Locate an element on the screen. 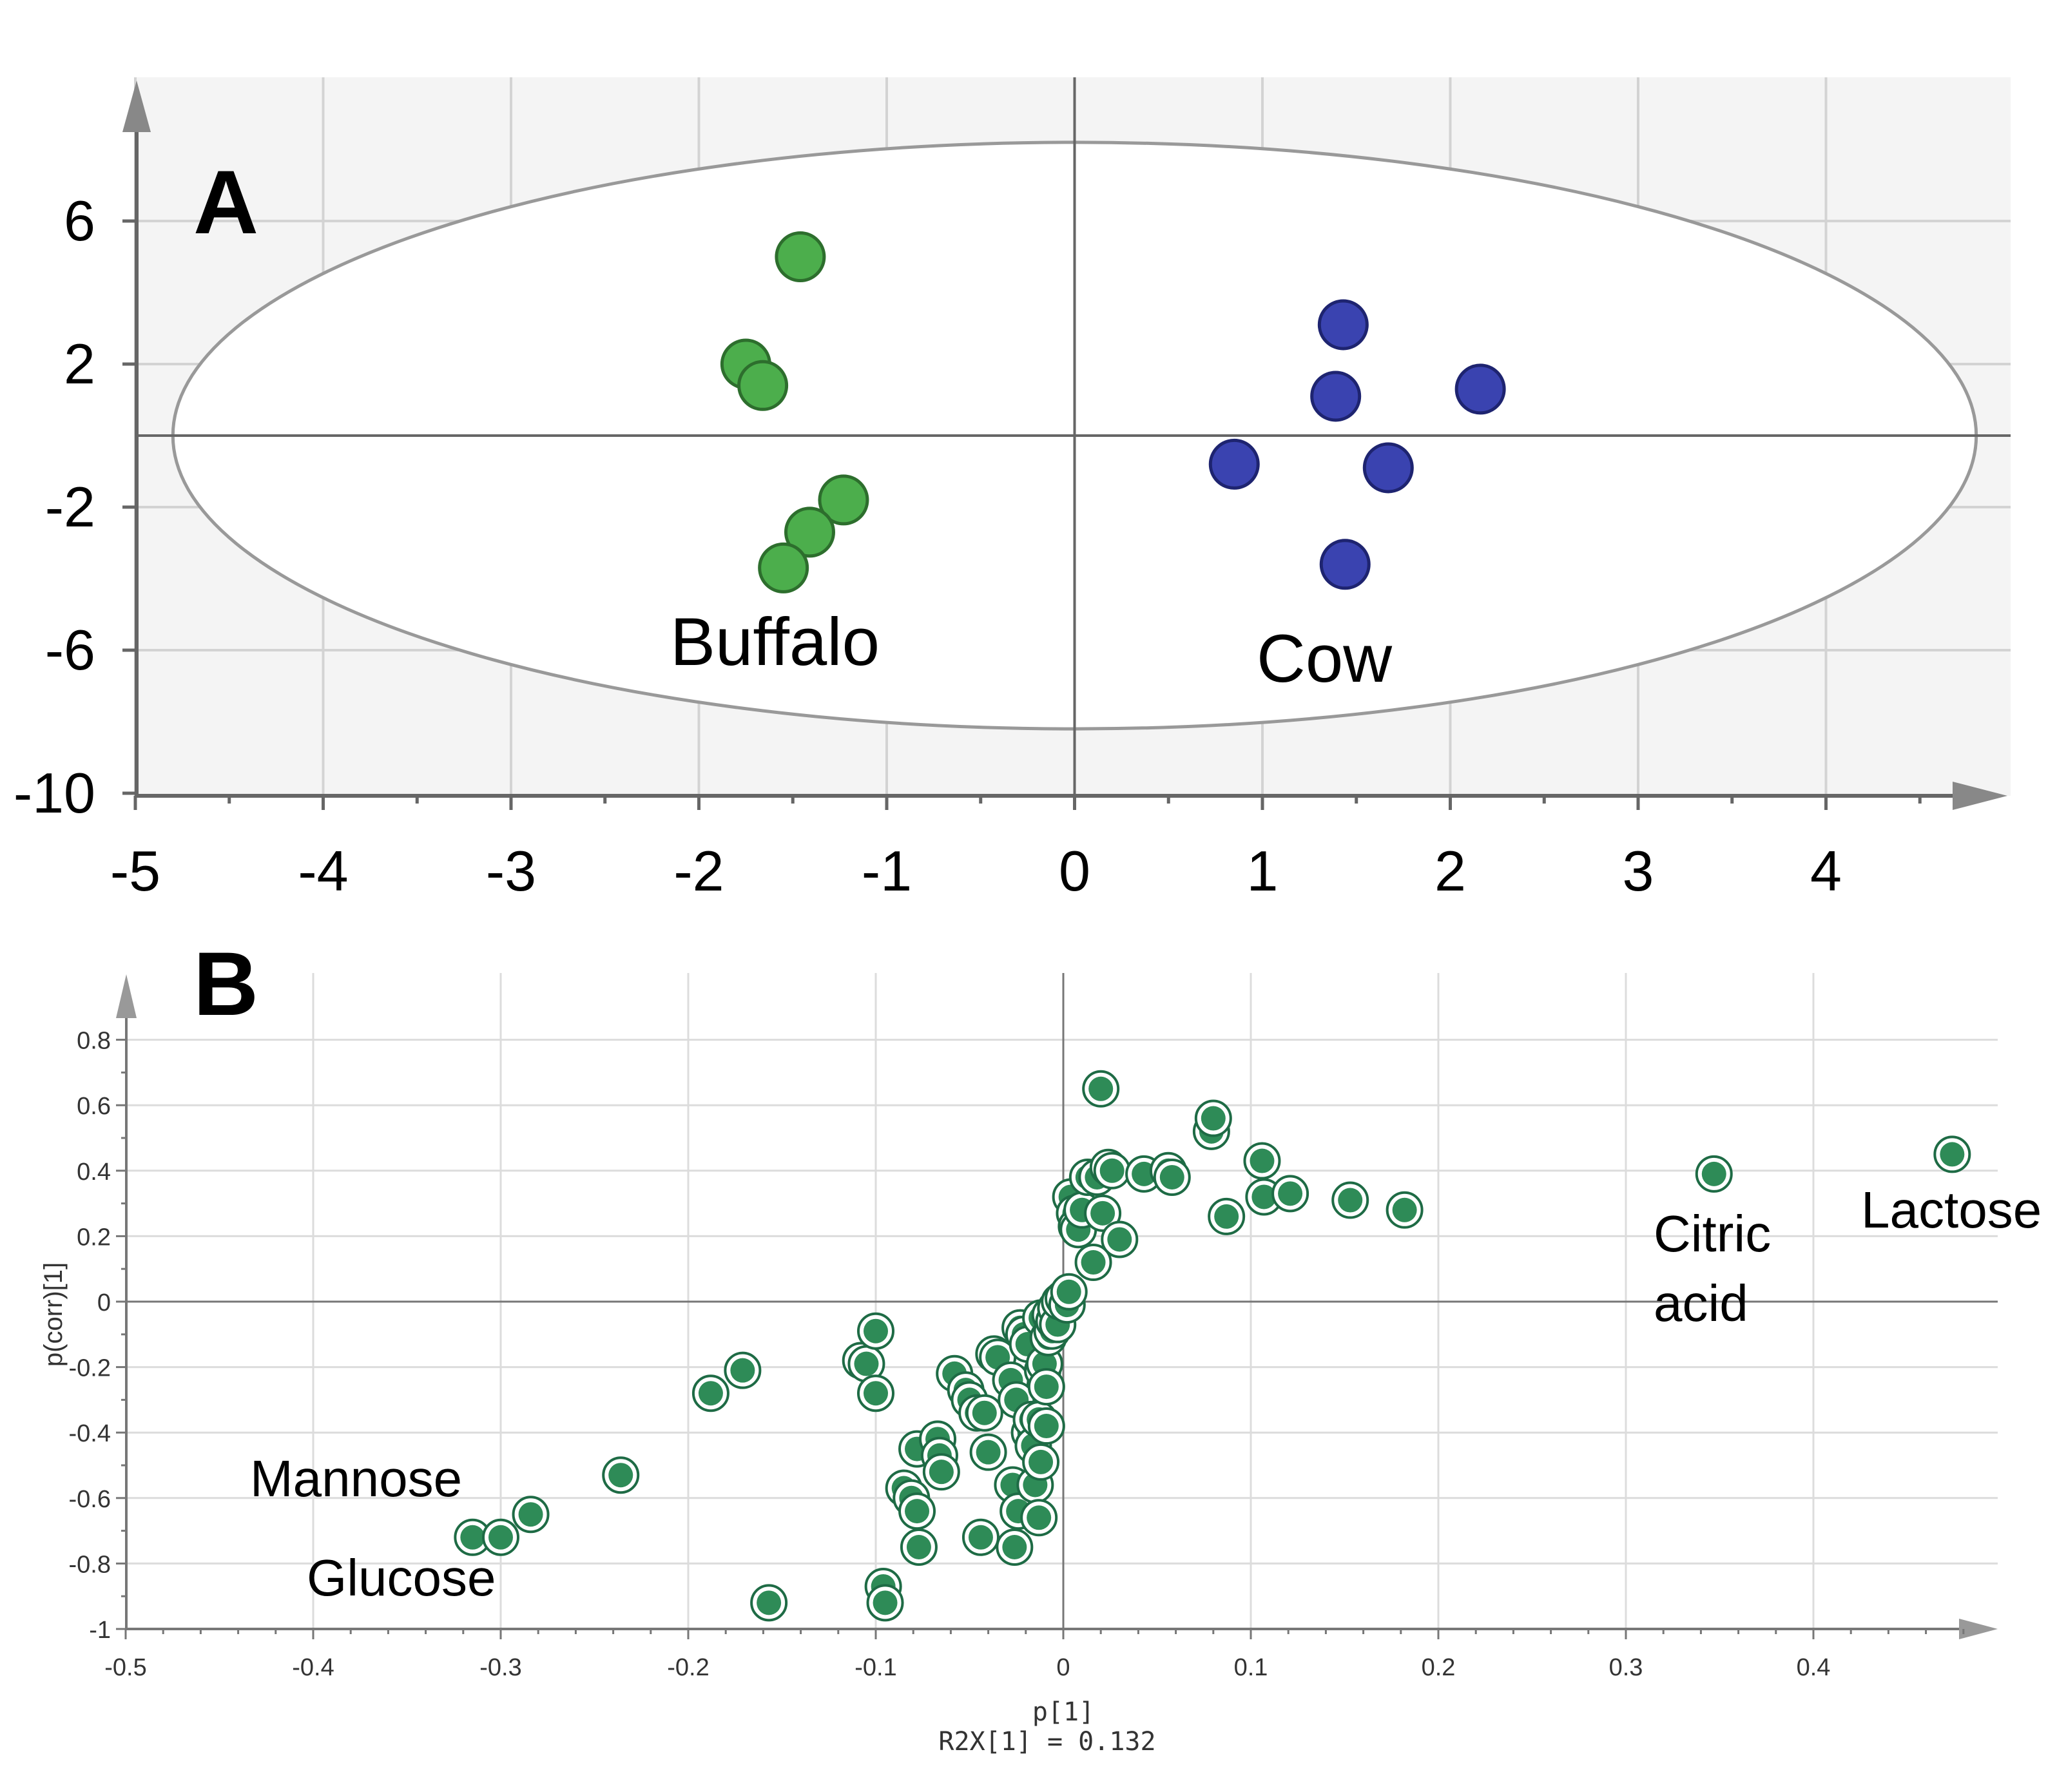 This screenshot has height=1792, width=2057. annotation-buffalo: Buffalo is located at coordinates (775, 642).